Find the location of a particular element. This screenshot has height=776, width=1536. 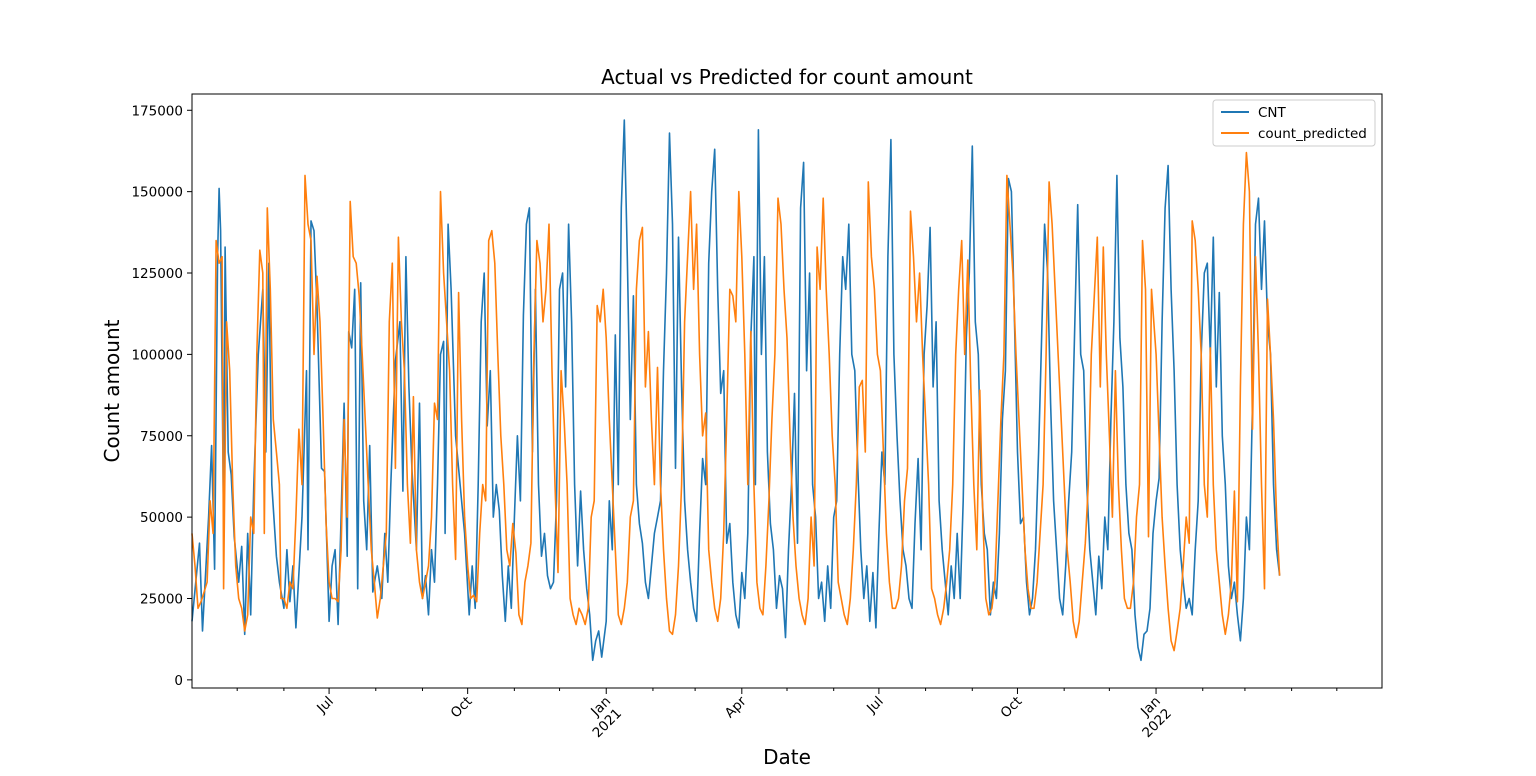

y-tick-label: 125000 is located at coordinates (157, 274).